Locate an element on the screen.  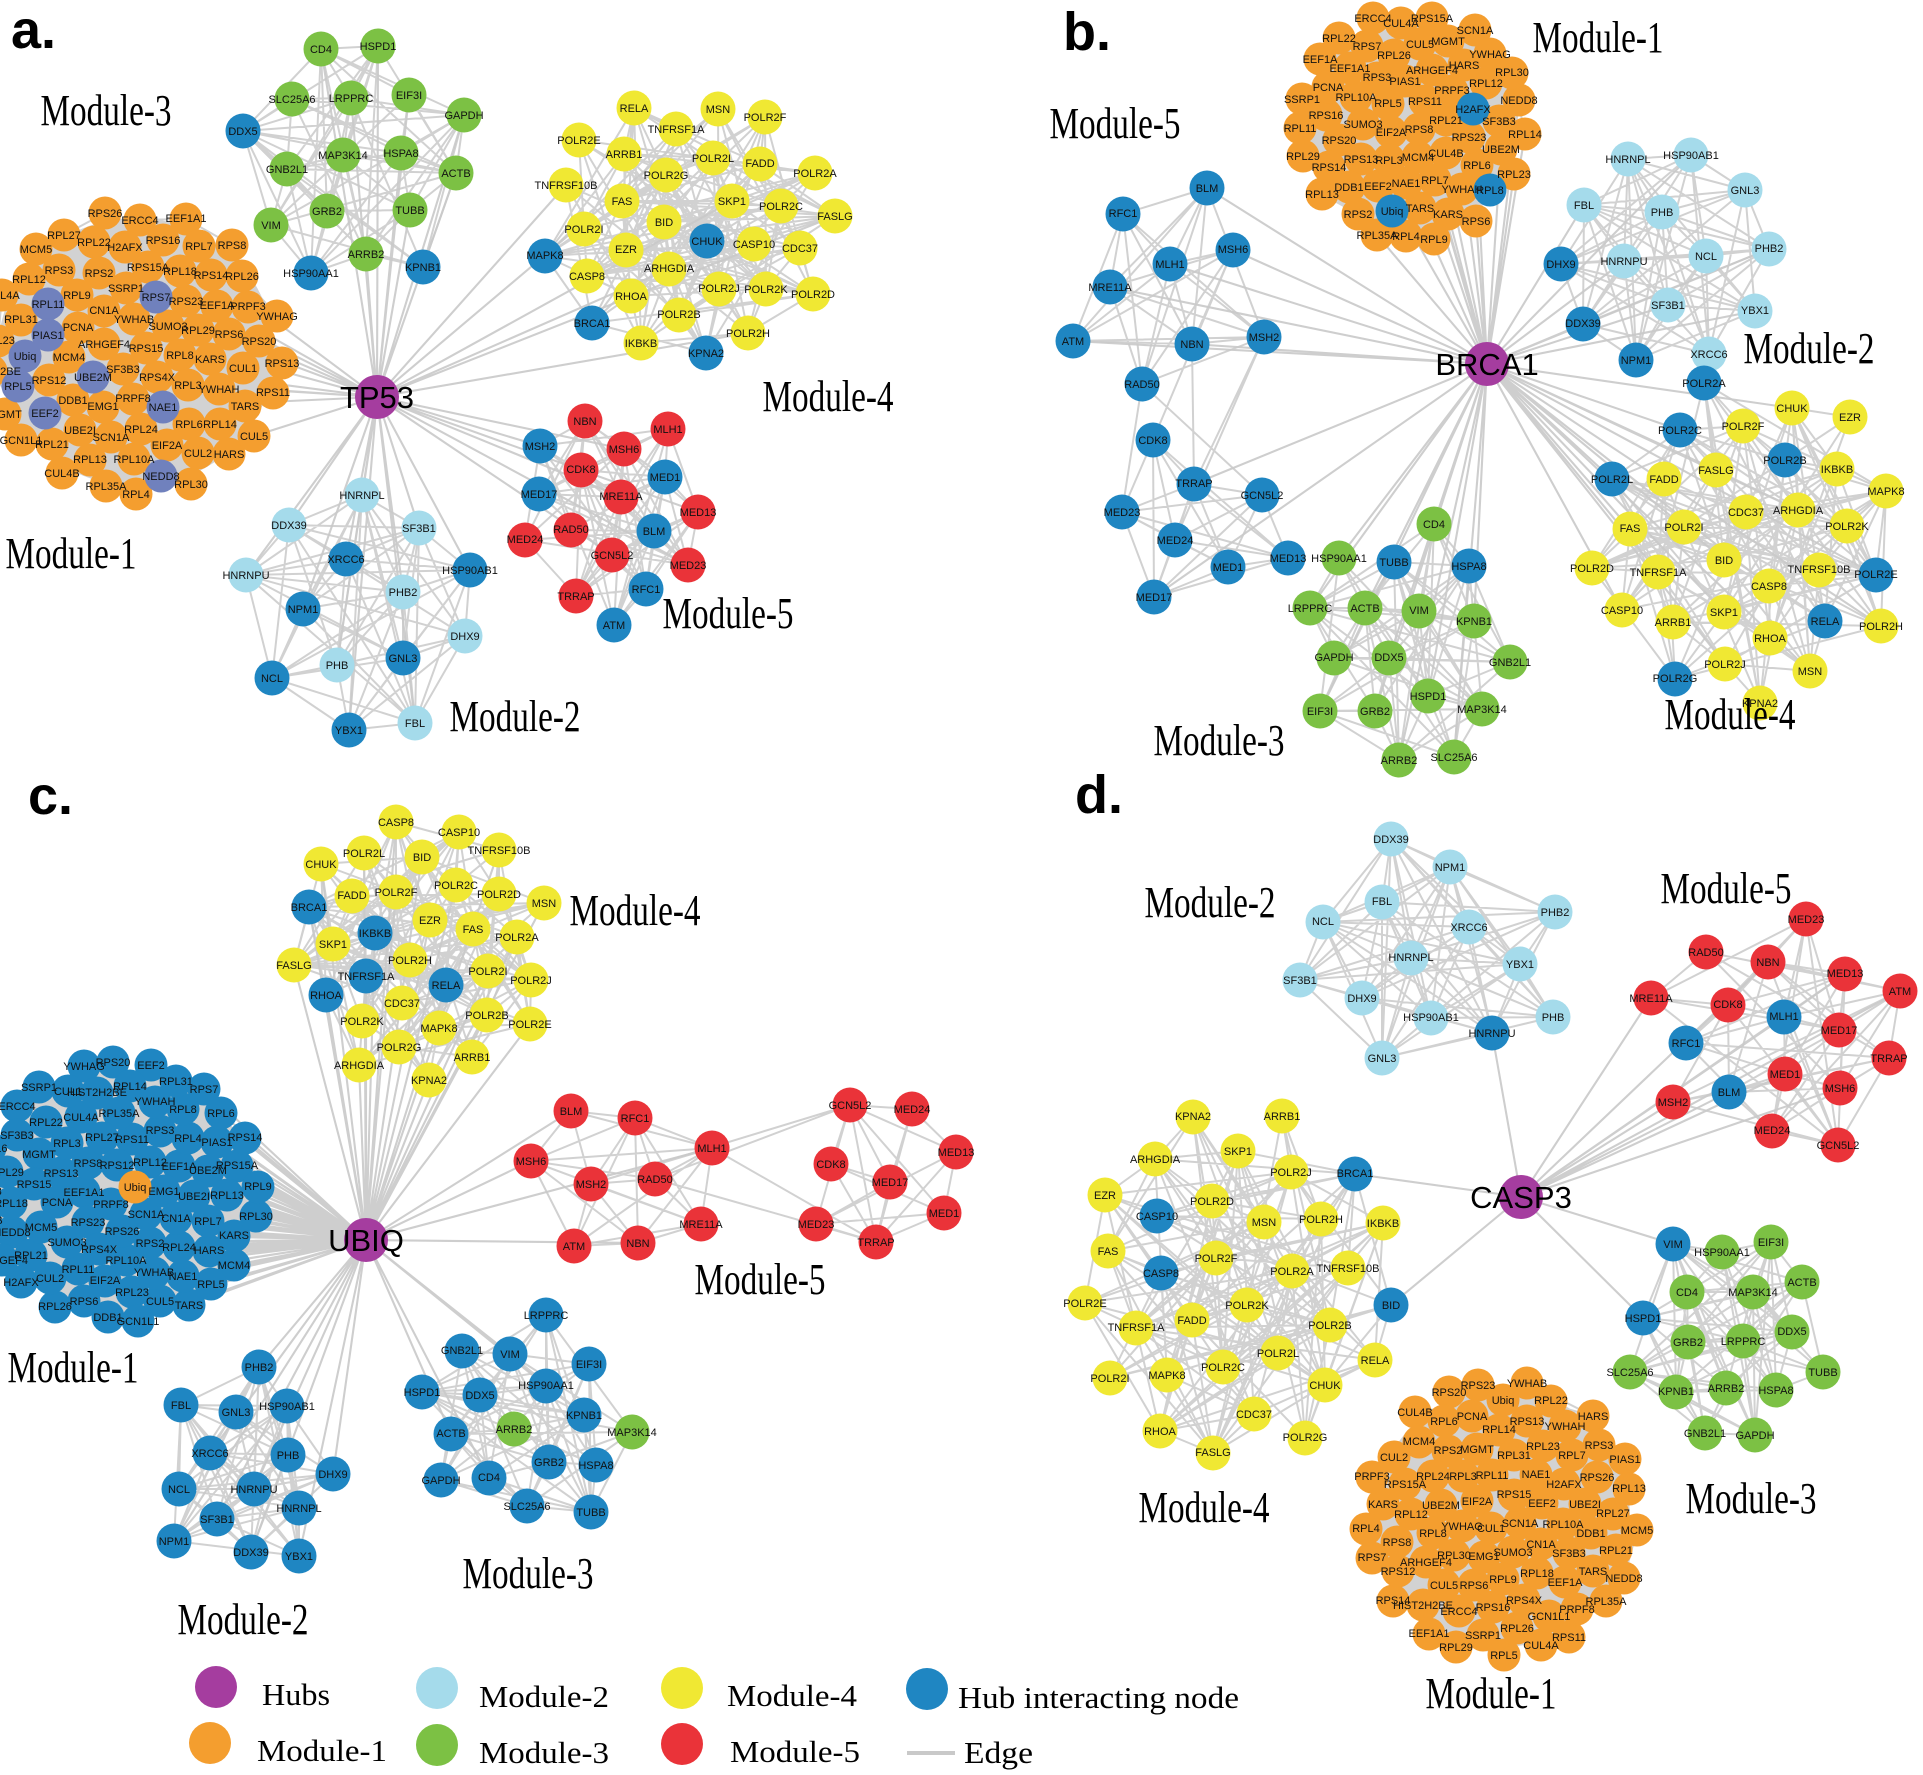
svg-text: NCL is located at coordinates (272, 679).